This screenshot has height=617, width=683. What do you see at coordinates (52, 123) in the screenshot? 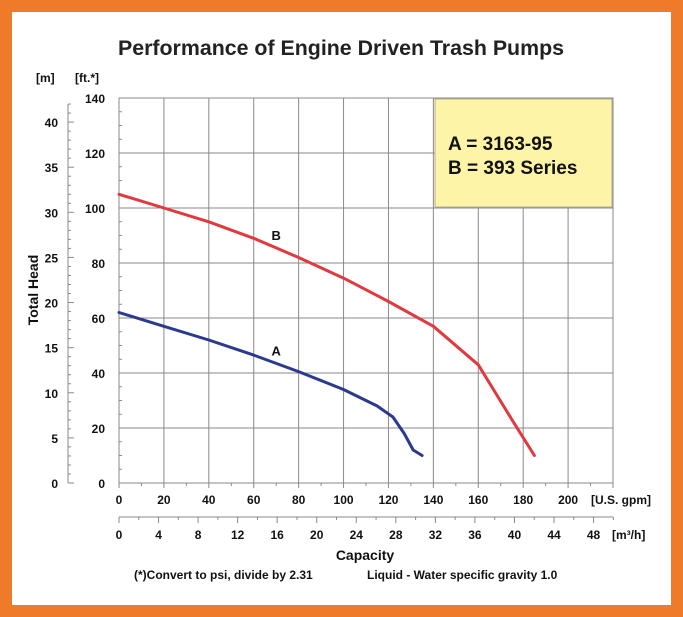
I see `y-tick-label-m: 40` at bounding box center [52, 123].